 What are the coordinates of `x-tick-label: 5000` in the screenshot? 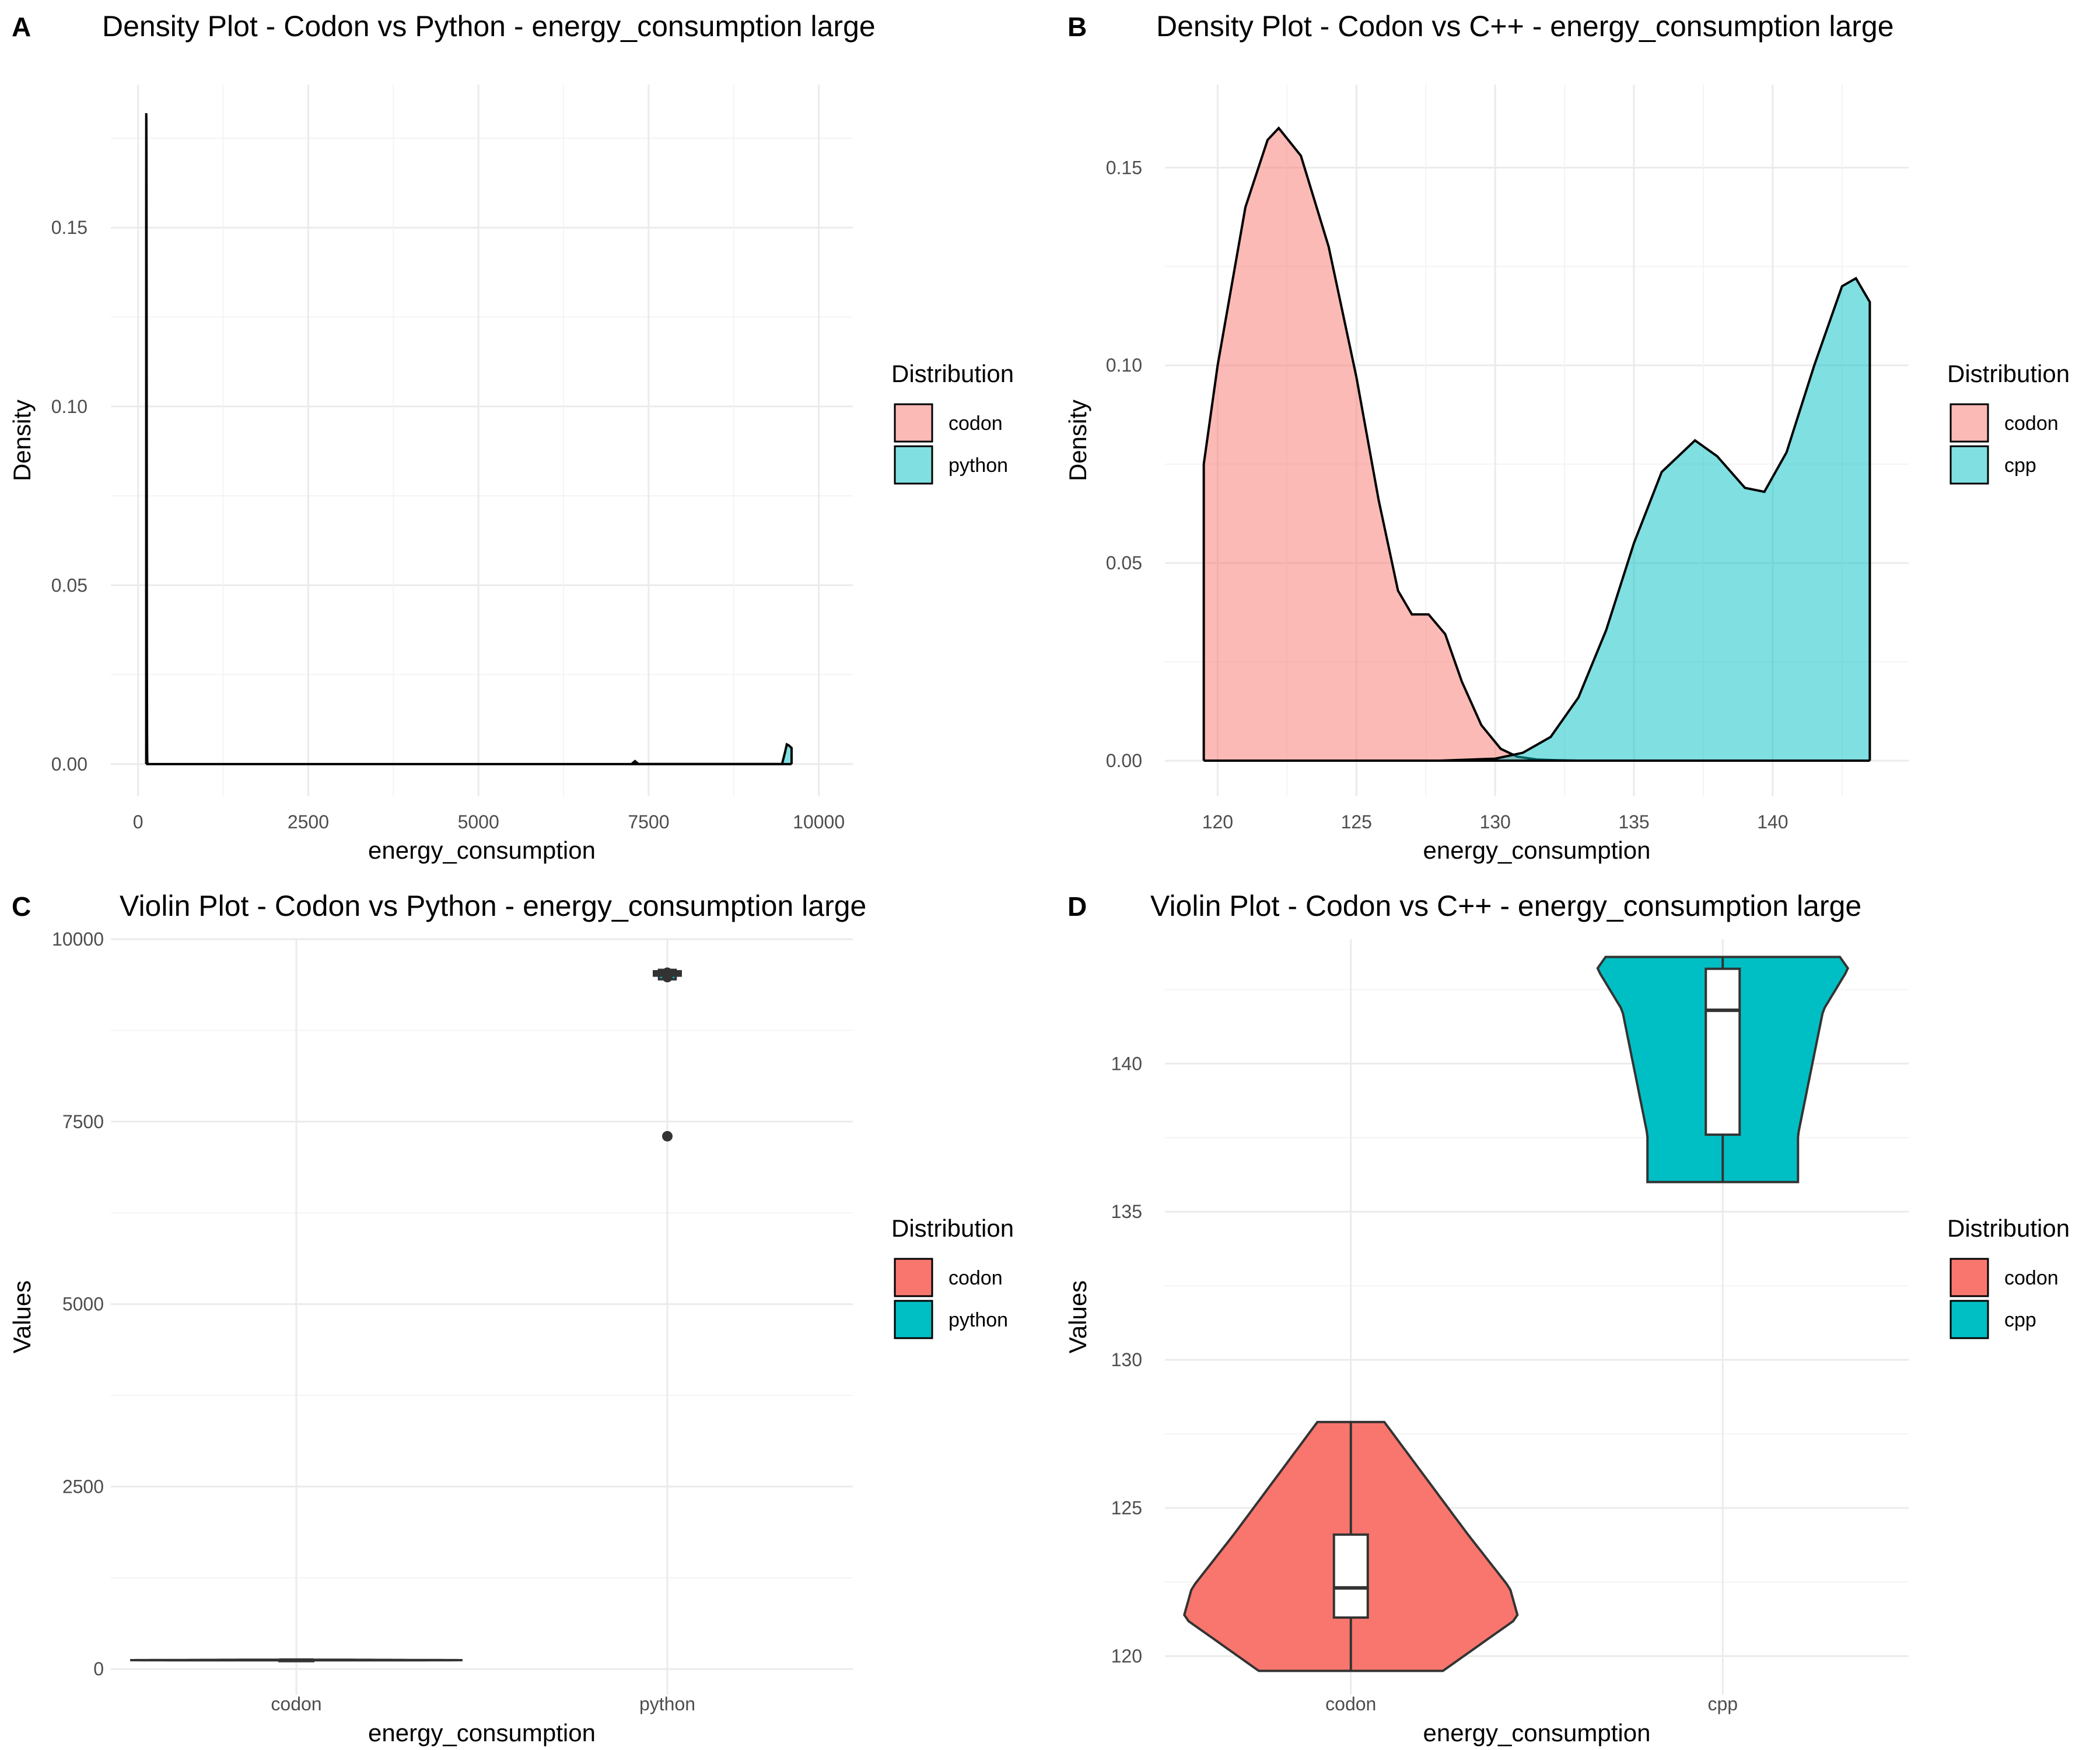 It's located at (478, 821).